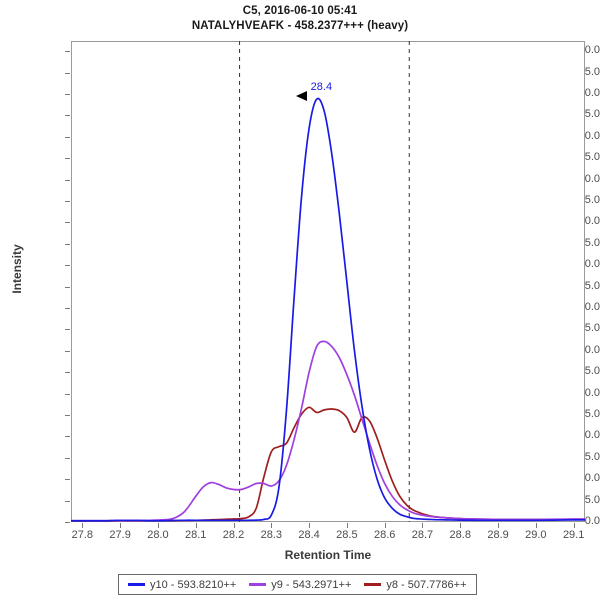 The image size is (600, 600). Describe the element at coordinates (300, 11) in the screenshot. I see `chart-title-line-1: C5, 2016-06-10 05:41` at that location.